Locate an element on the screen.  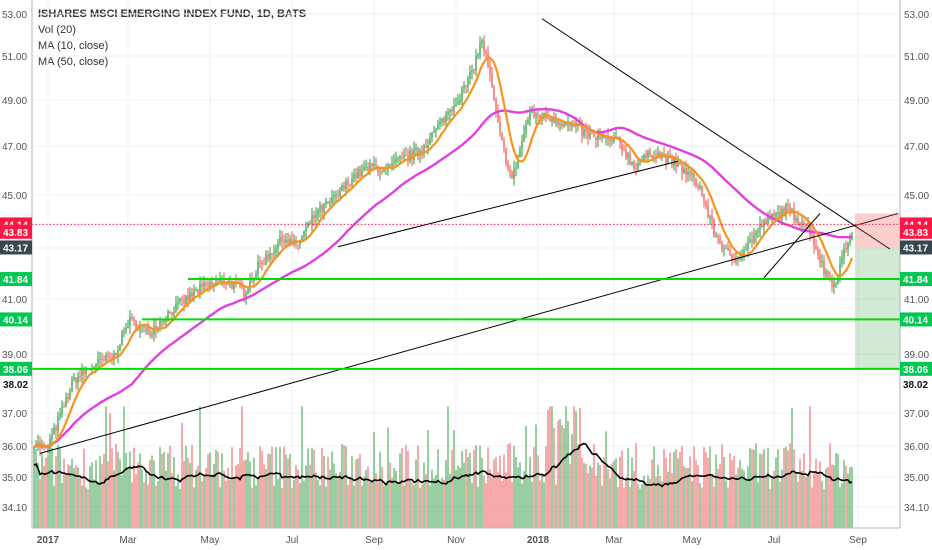
left-price-tick: 53.00 is located at coordinates (14, 15).